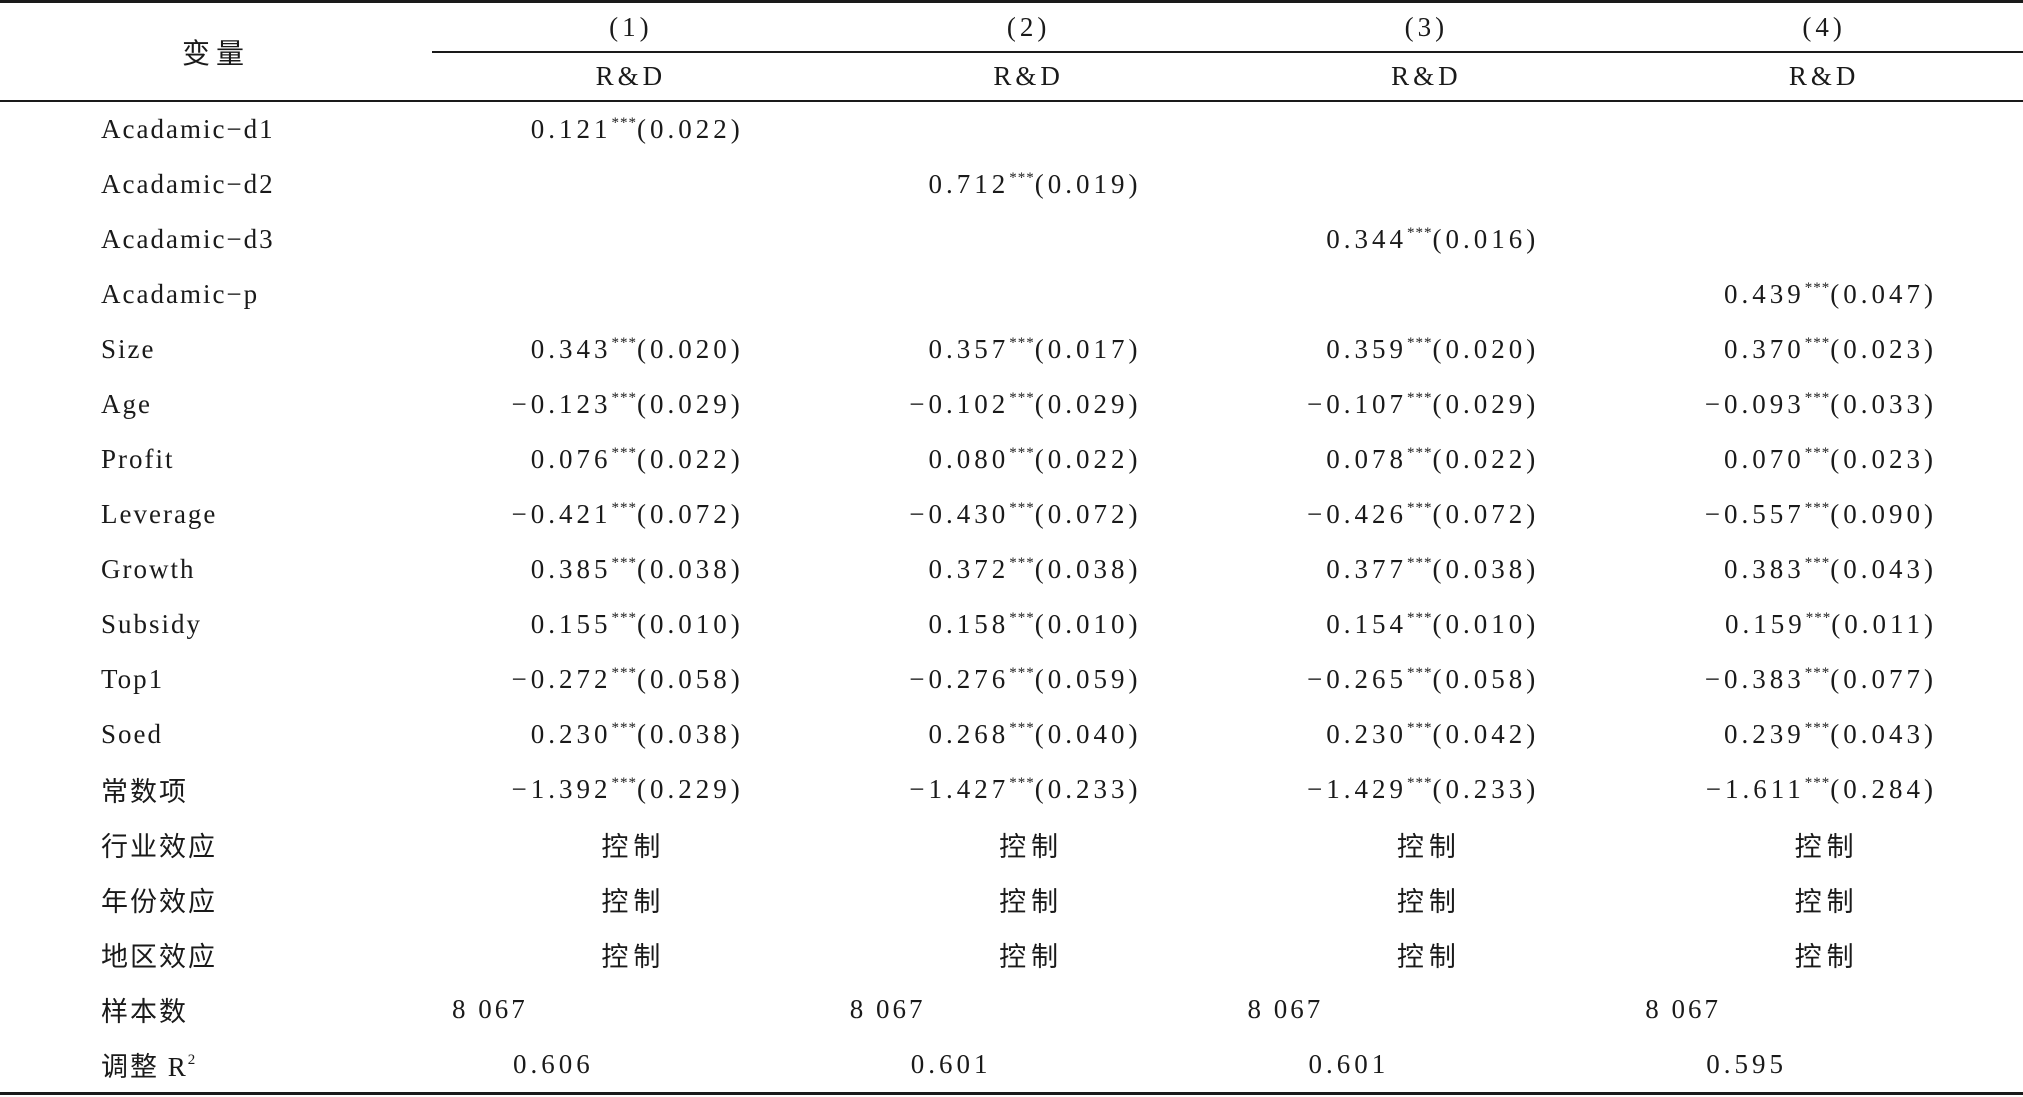 The width and height of the screenshot is (2023, 1097). Describe the element at coordinates (1029, 404) in the screenshot. I see `coef-cell: −0.102***(0.029)` at that location.